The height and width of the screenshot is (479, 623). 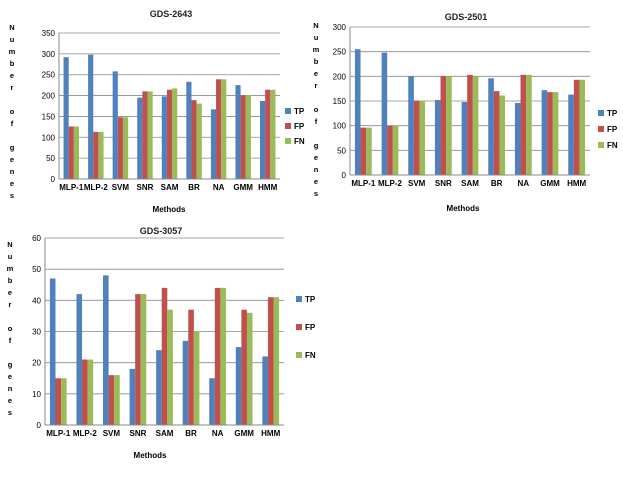 What do you see at coordinates (310, 327) in the screenshot?
I see `legend-label-fp: FP` at bounding box center [310, 327].